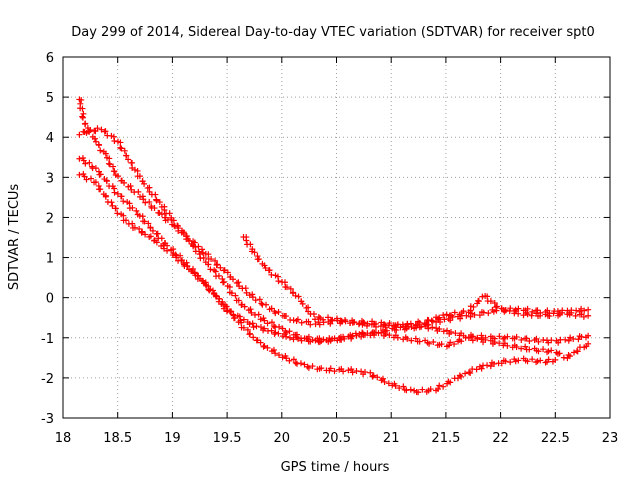 This screenshot has width=640, height=480. Describe the element at coordinates (50, 178) in the screenshot. I see `y-tick-label: 3` at that location.